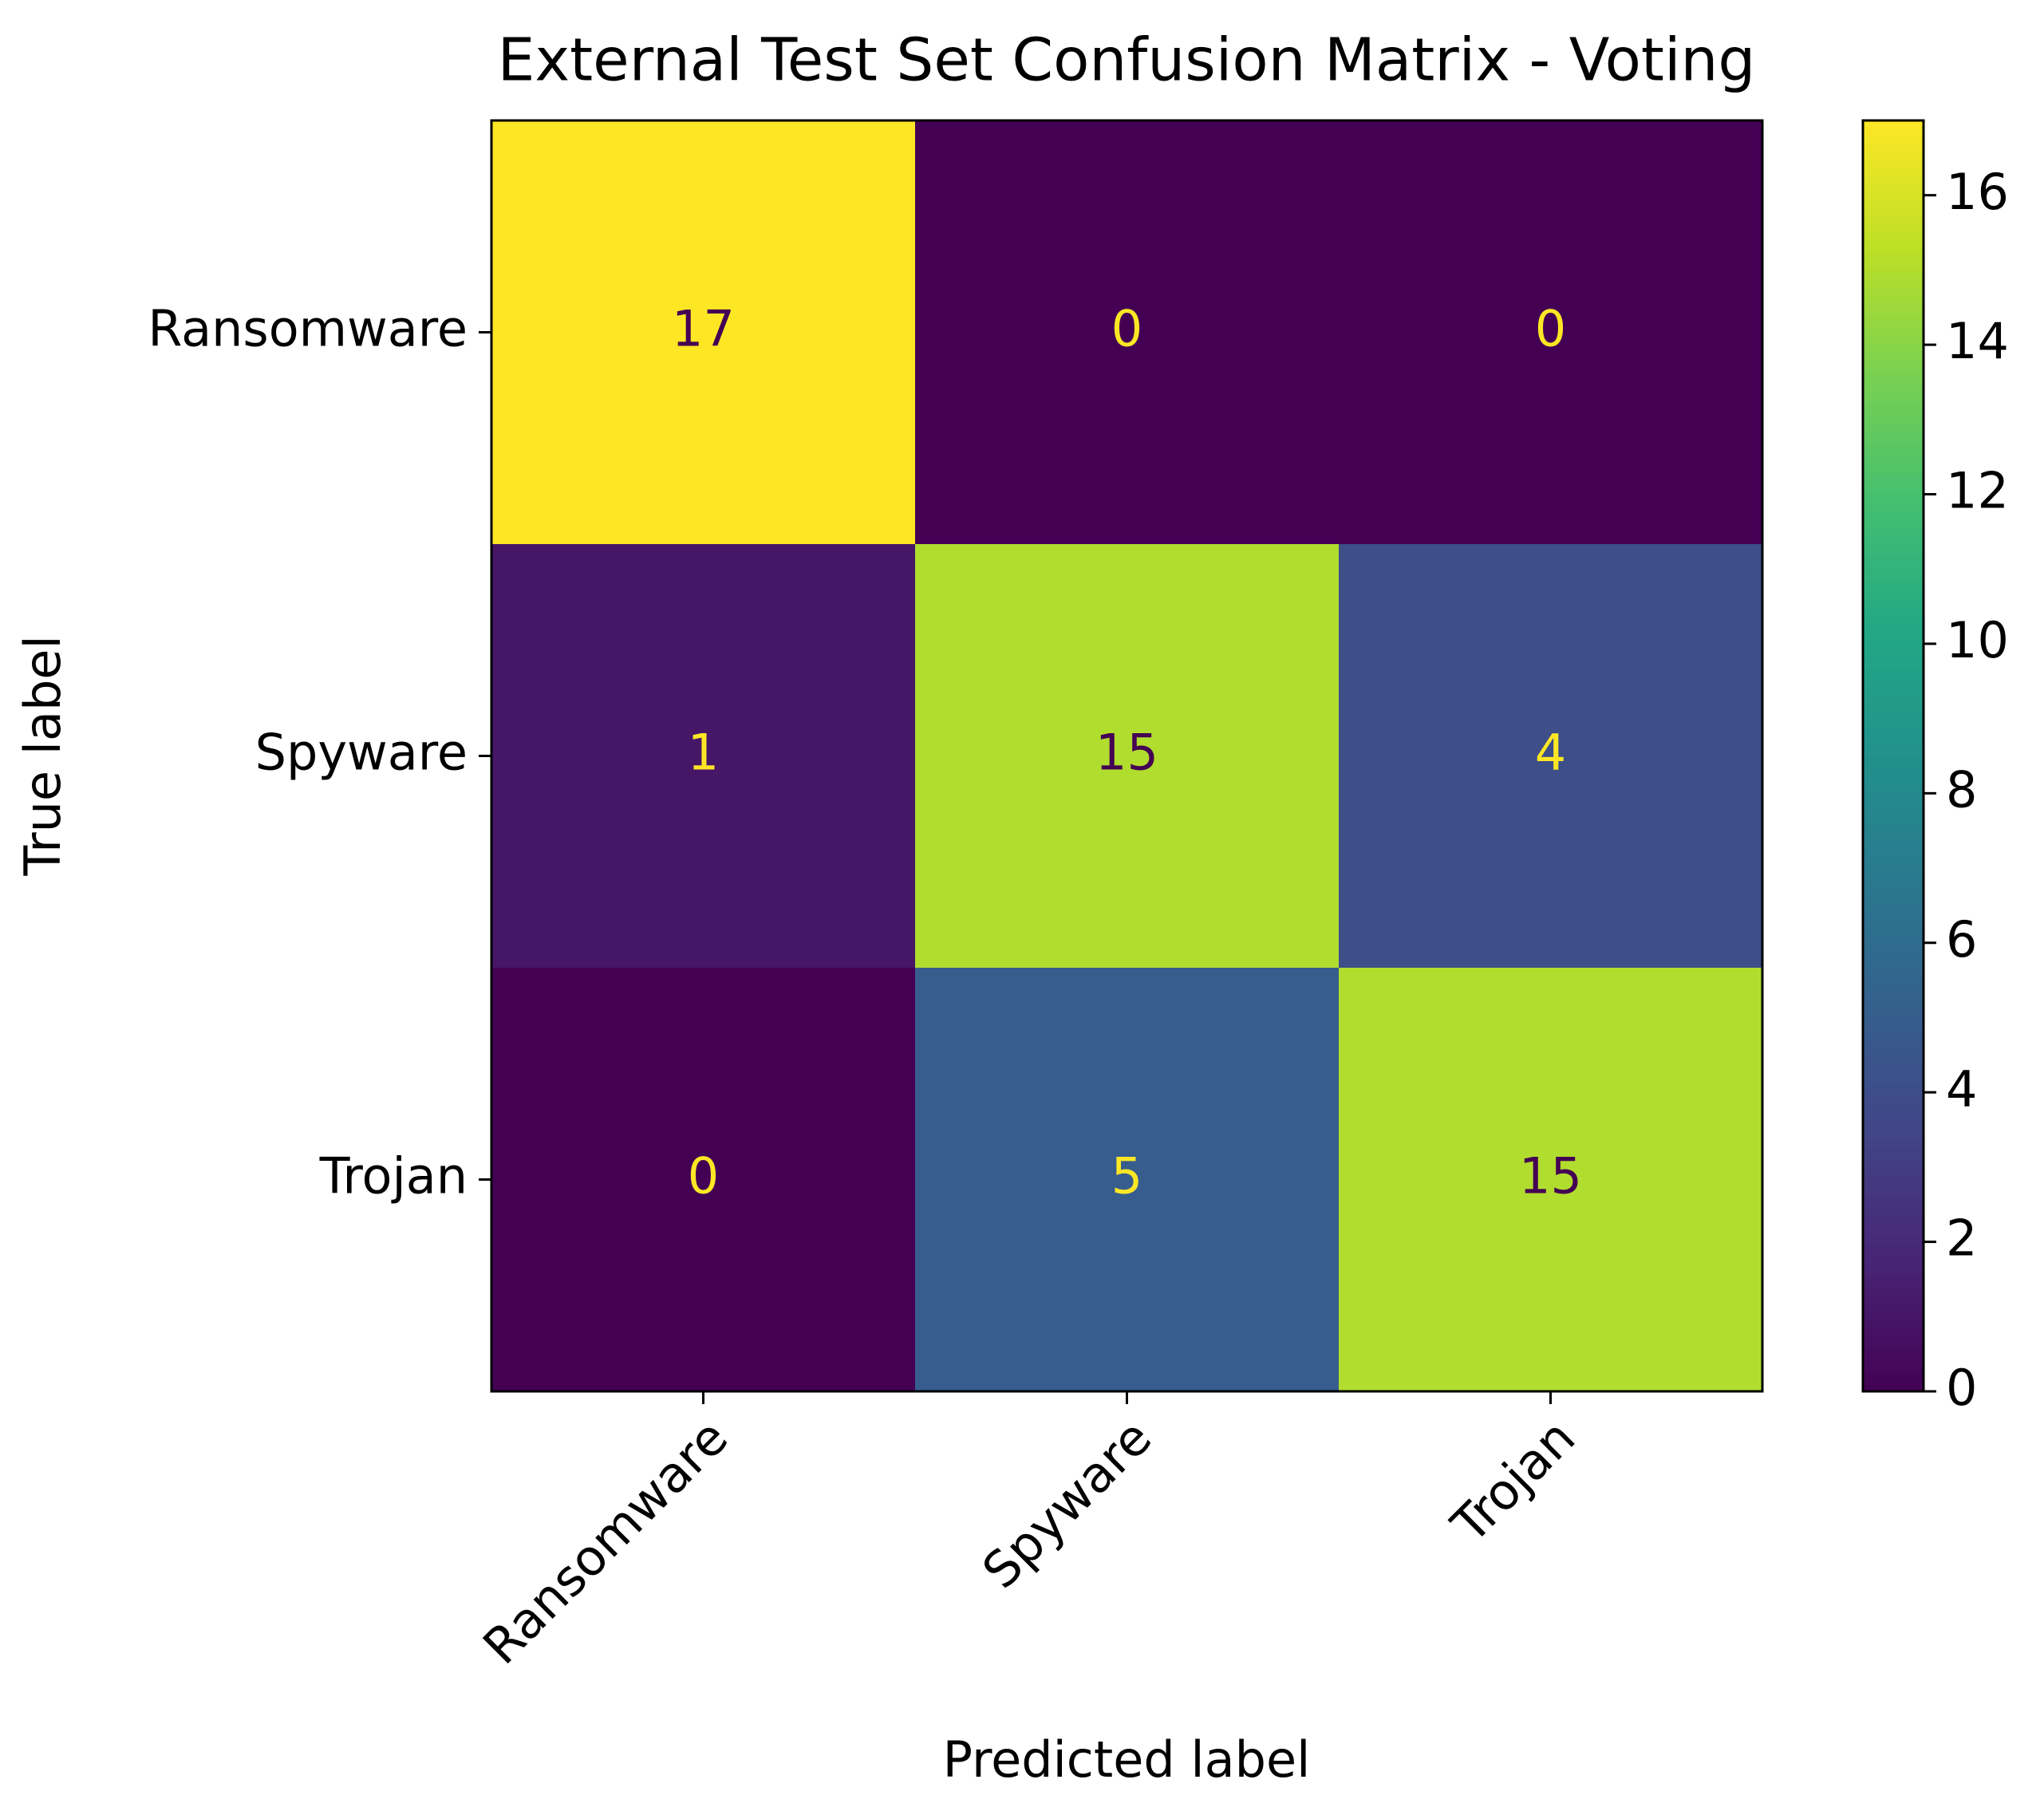 The image size is (2044, 1807). I want to click on colorbar-tick-label: 10, so click(1977, 640).